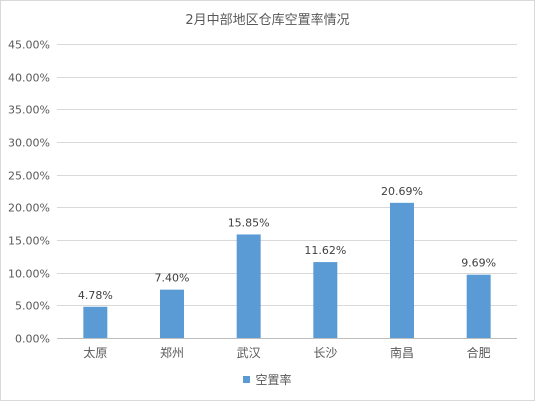 The height and width of the screenshot is (401, 535). What do you see at coordinates (172, 352) in the screenshot?
I see `x-tick-label: 郑州` at bounding box center [172, 352].